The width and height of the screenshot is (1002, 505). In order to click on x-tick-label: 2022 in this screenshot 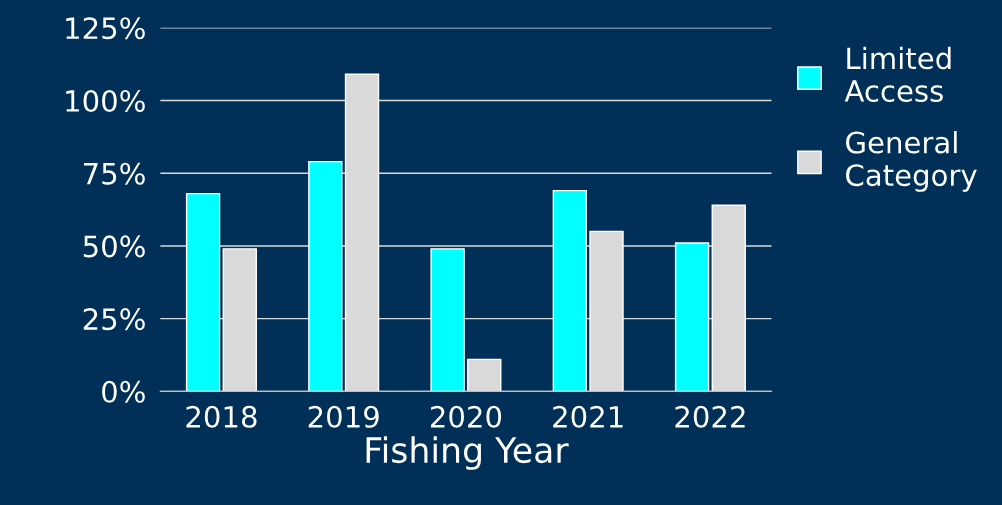, I will do `click(710, 416)`.